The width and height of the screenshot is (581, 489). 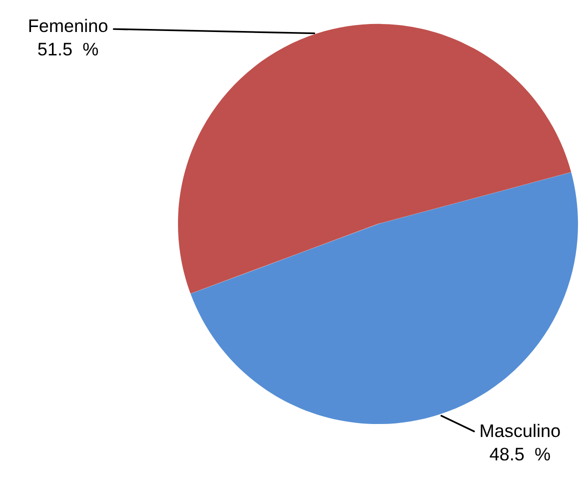 What do you see at coordinates (520, 454) in the screenshot?
I see `data-label: 48.5 %` at bounding box center [520, 454].